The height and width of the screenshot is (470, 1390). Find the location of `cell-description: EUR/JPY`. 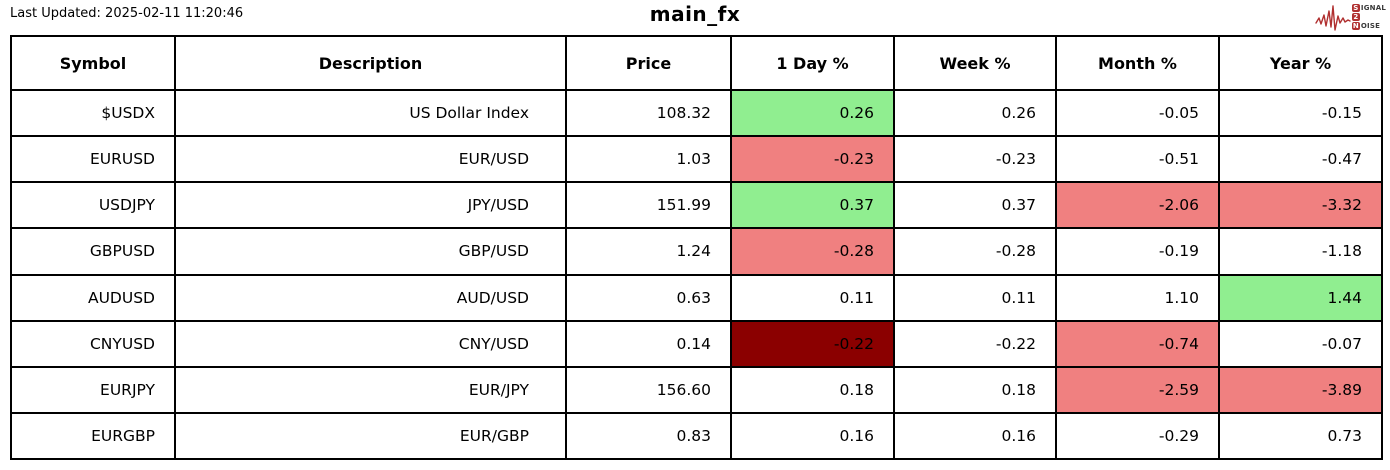

cell-description: EUR/JPY is located at coordinates (370, 389).